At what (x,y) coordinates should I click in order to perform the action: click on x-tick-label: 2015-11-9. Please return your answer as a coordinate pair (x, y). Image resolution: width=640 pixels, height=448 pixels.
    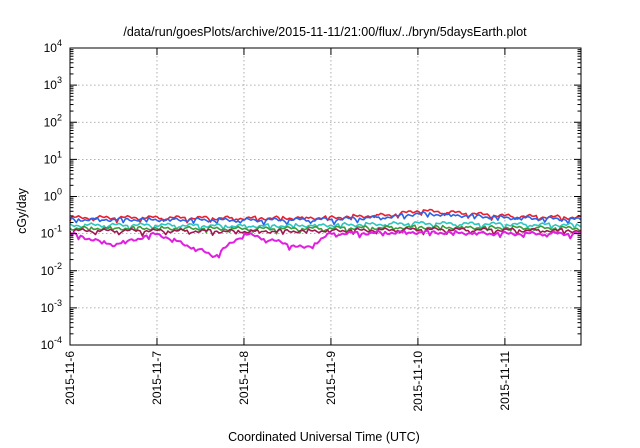
    Looking at the image, I should click on (331, 378).